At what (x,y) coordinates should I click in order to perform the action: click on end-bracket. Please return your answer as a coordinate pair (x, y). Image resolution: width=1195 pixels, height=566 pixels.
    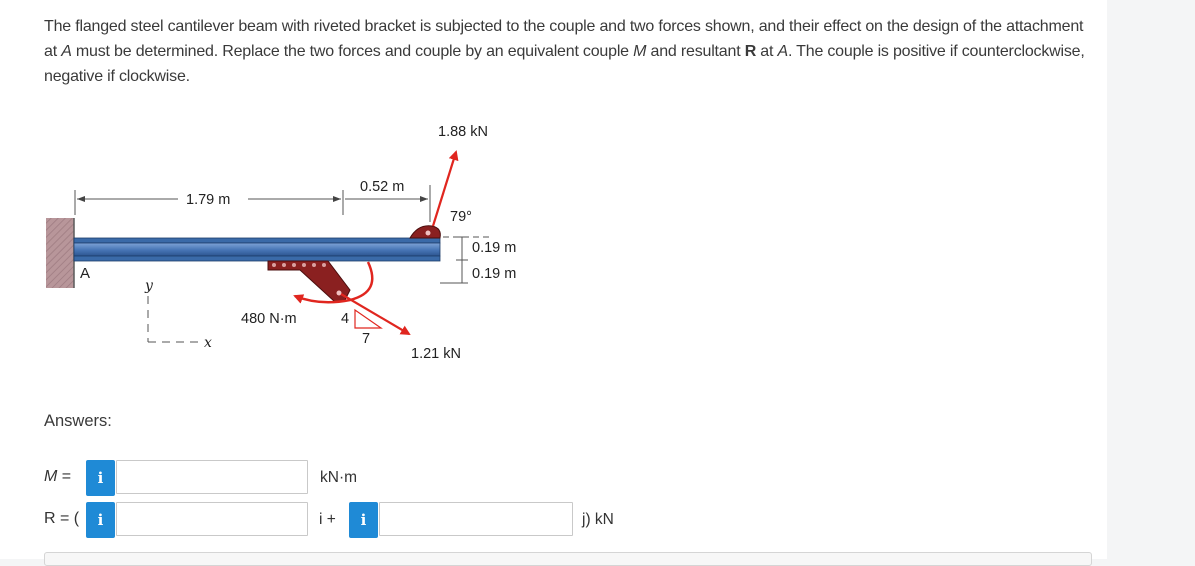
    Looking at the image, I should click on (425, 232).